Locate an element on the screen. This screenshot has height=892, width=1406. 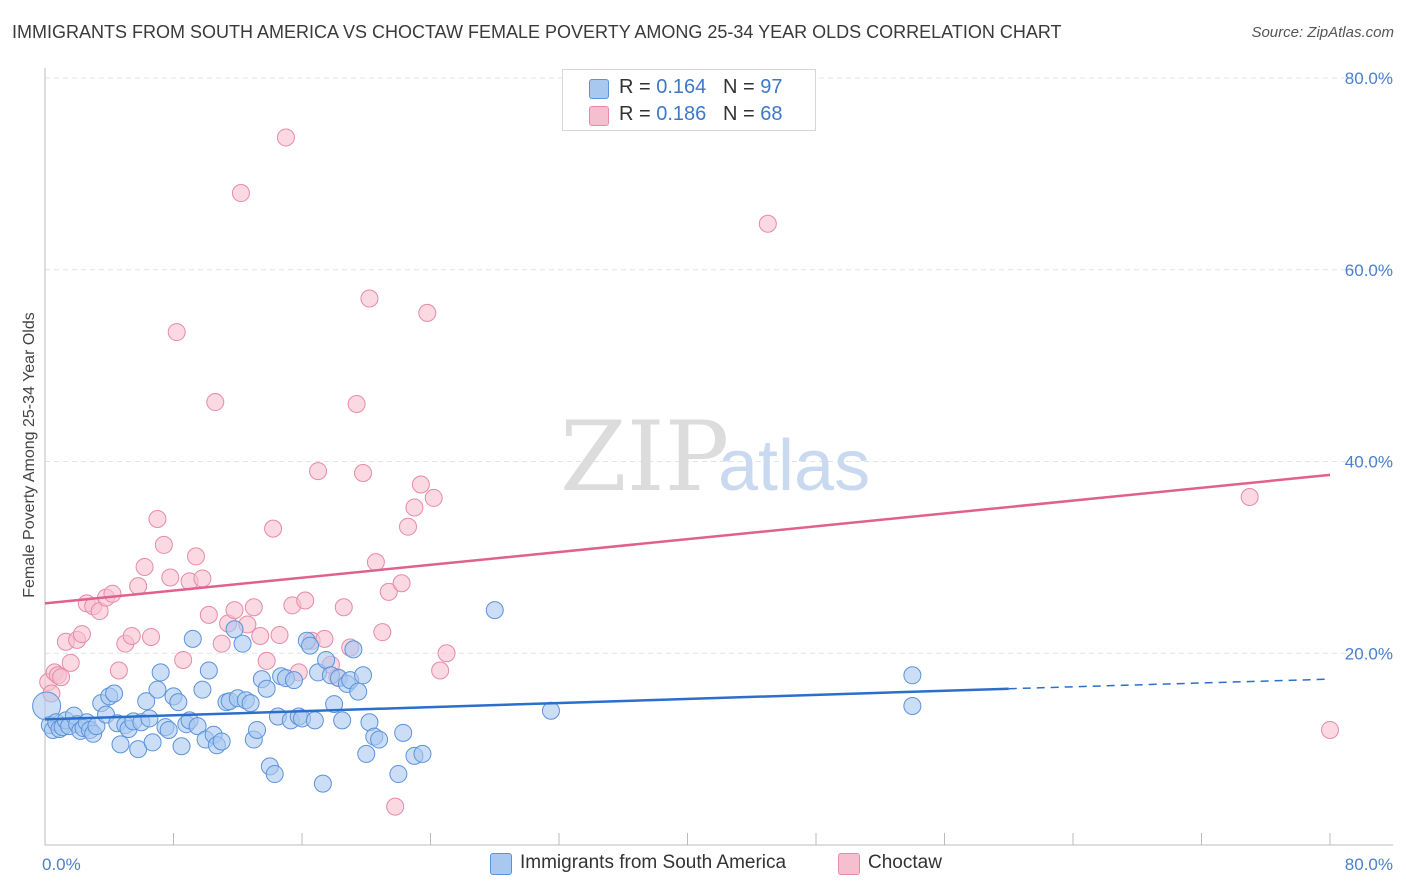
y-tick-label: 80.0% is located at coordinates (1369, 78).